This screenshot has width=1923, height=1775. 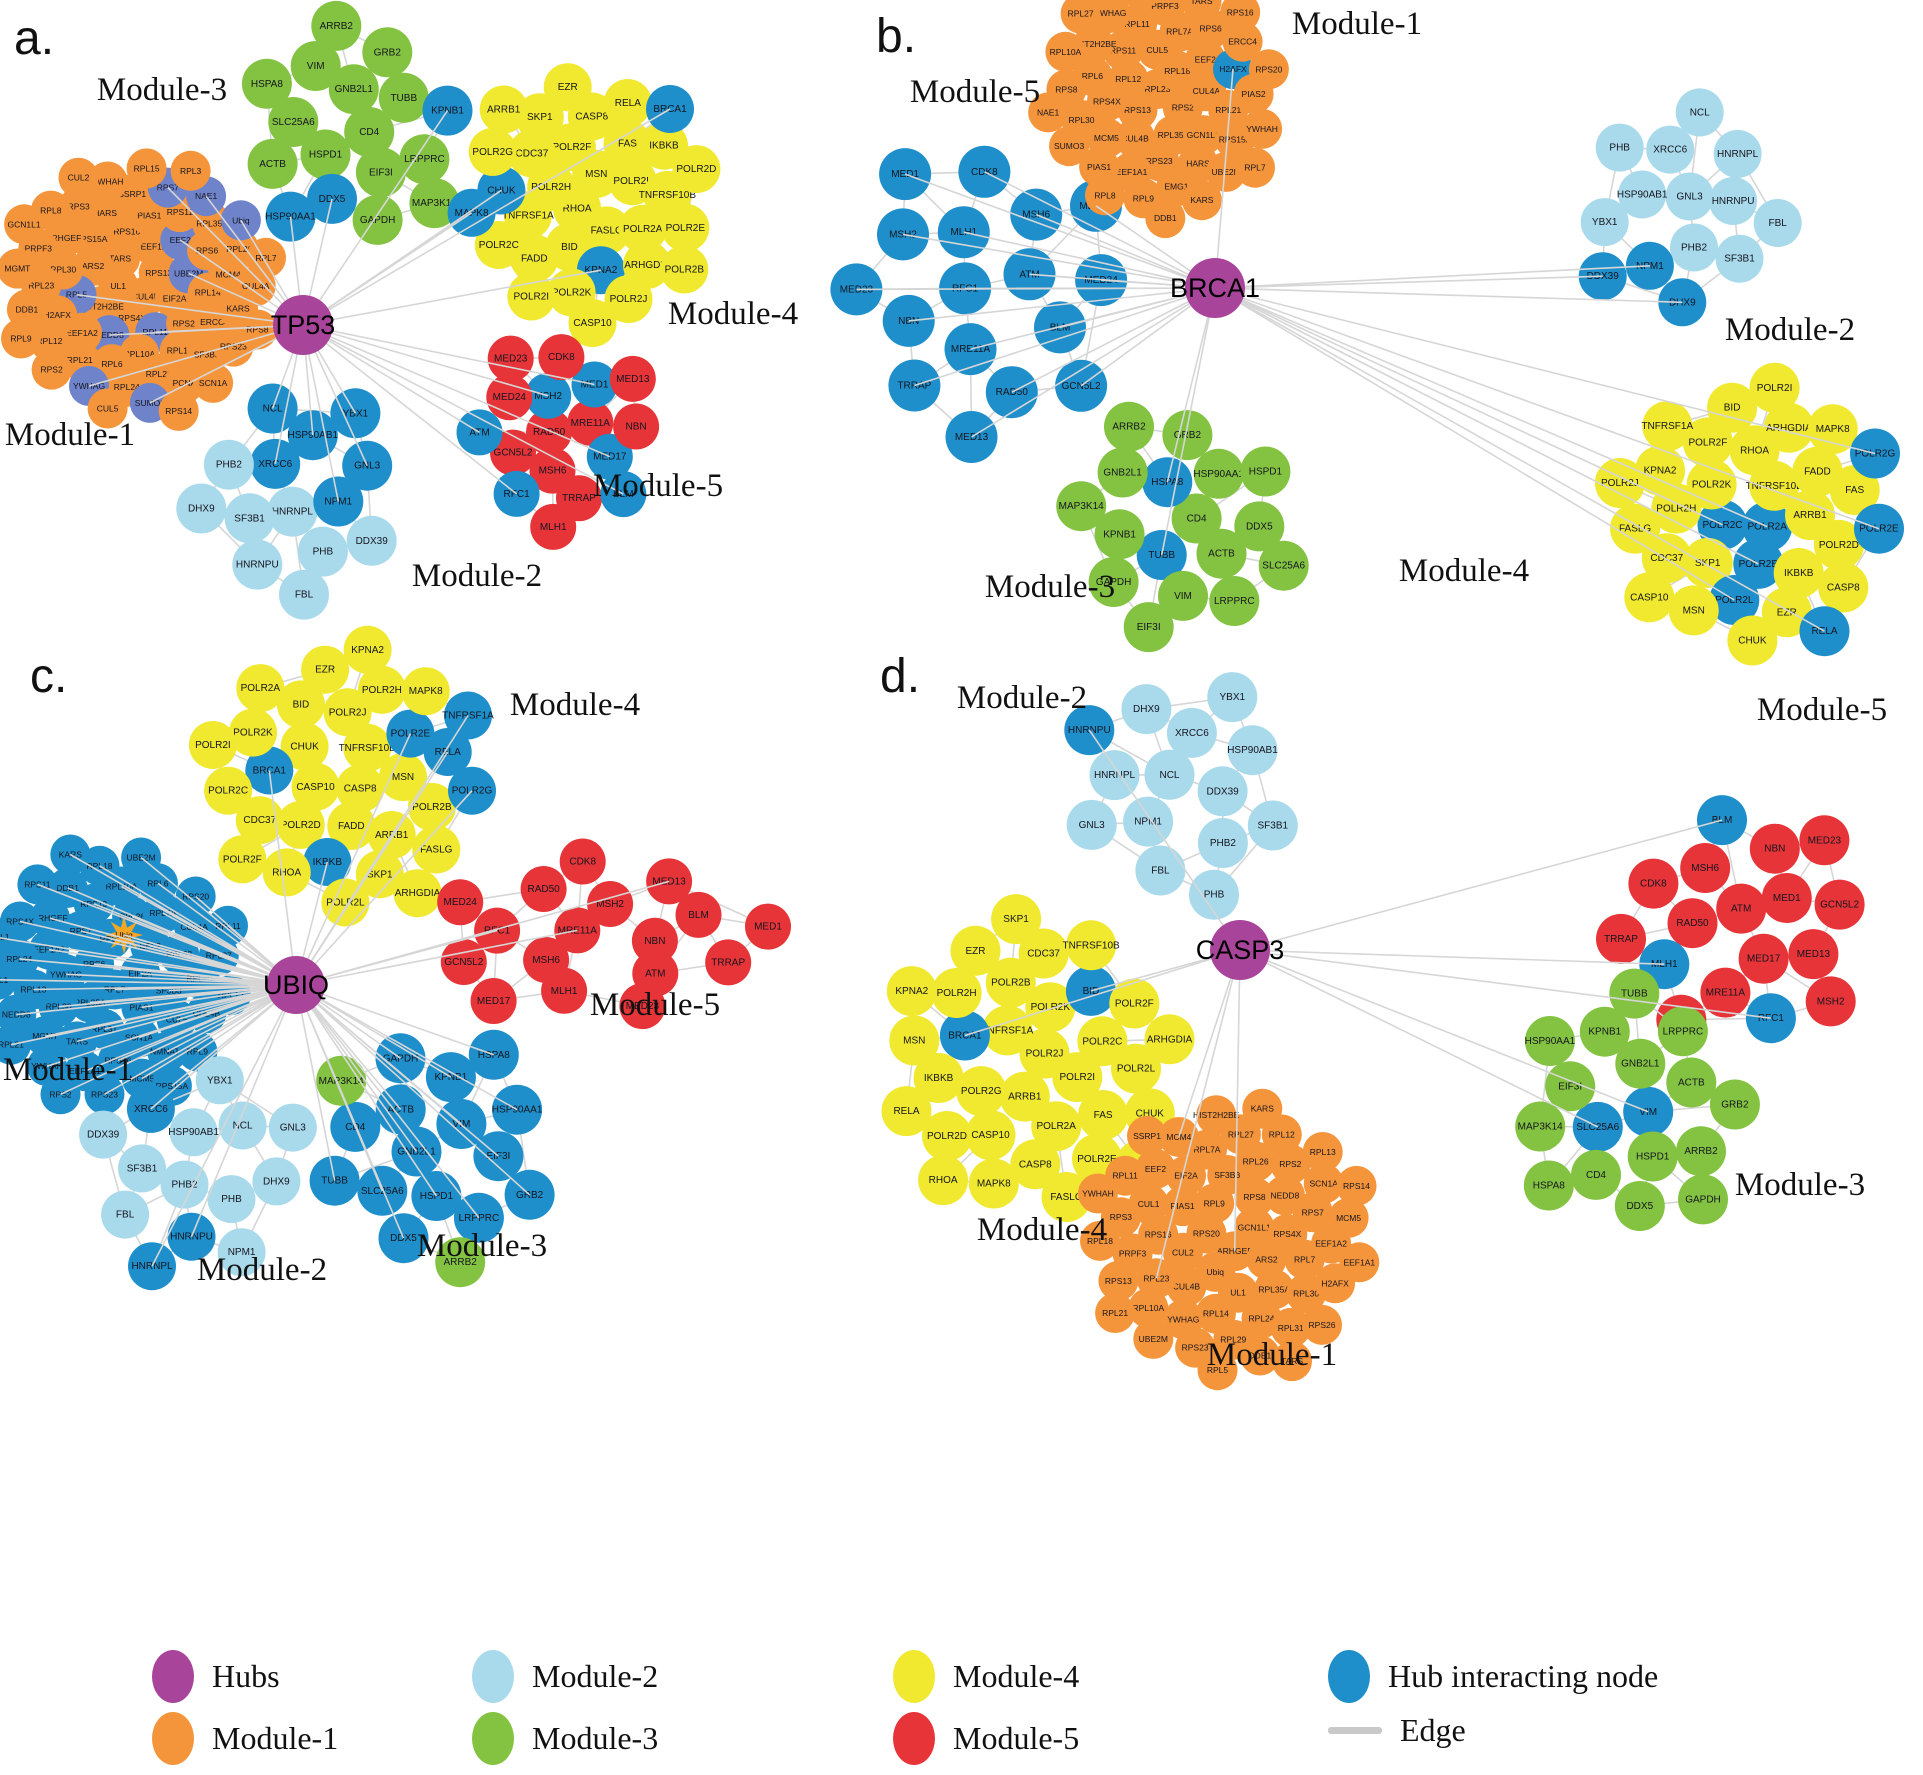 What do you see at coordinates (293, 122) in the screenshot?
I see `a-node-slc25a6` at bounding box center [293, 122].